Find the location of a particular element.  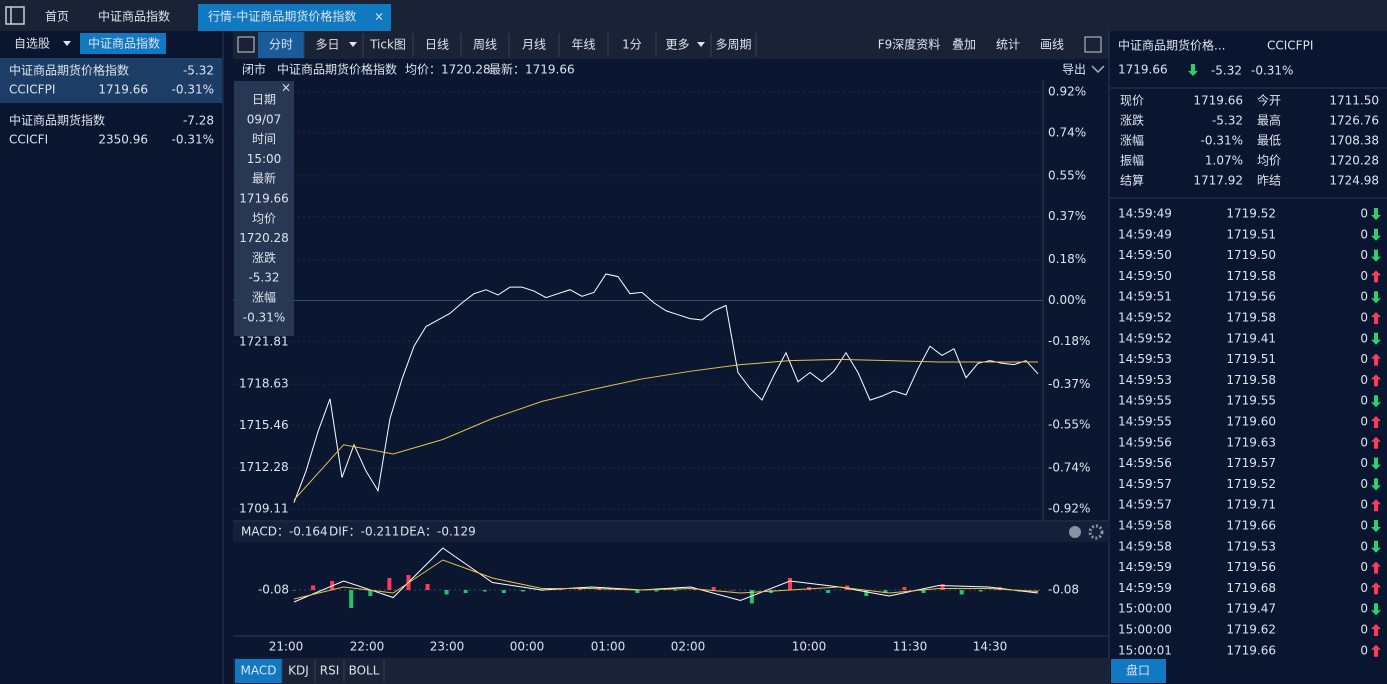

toolbar-button: F9深度资料 is located at coordinates (909, 44).